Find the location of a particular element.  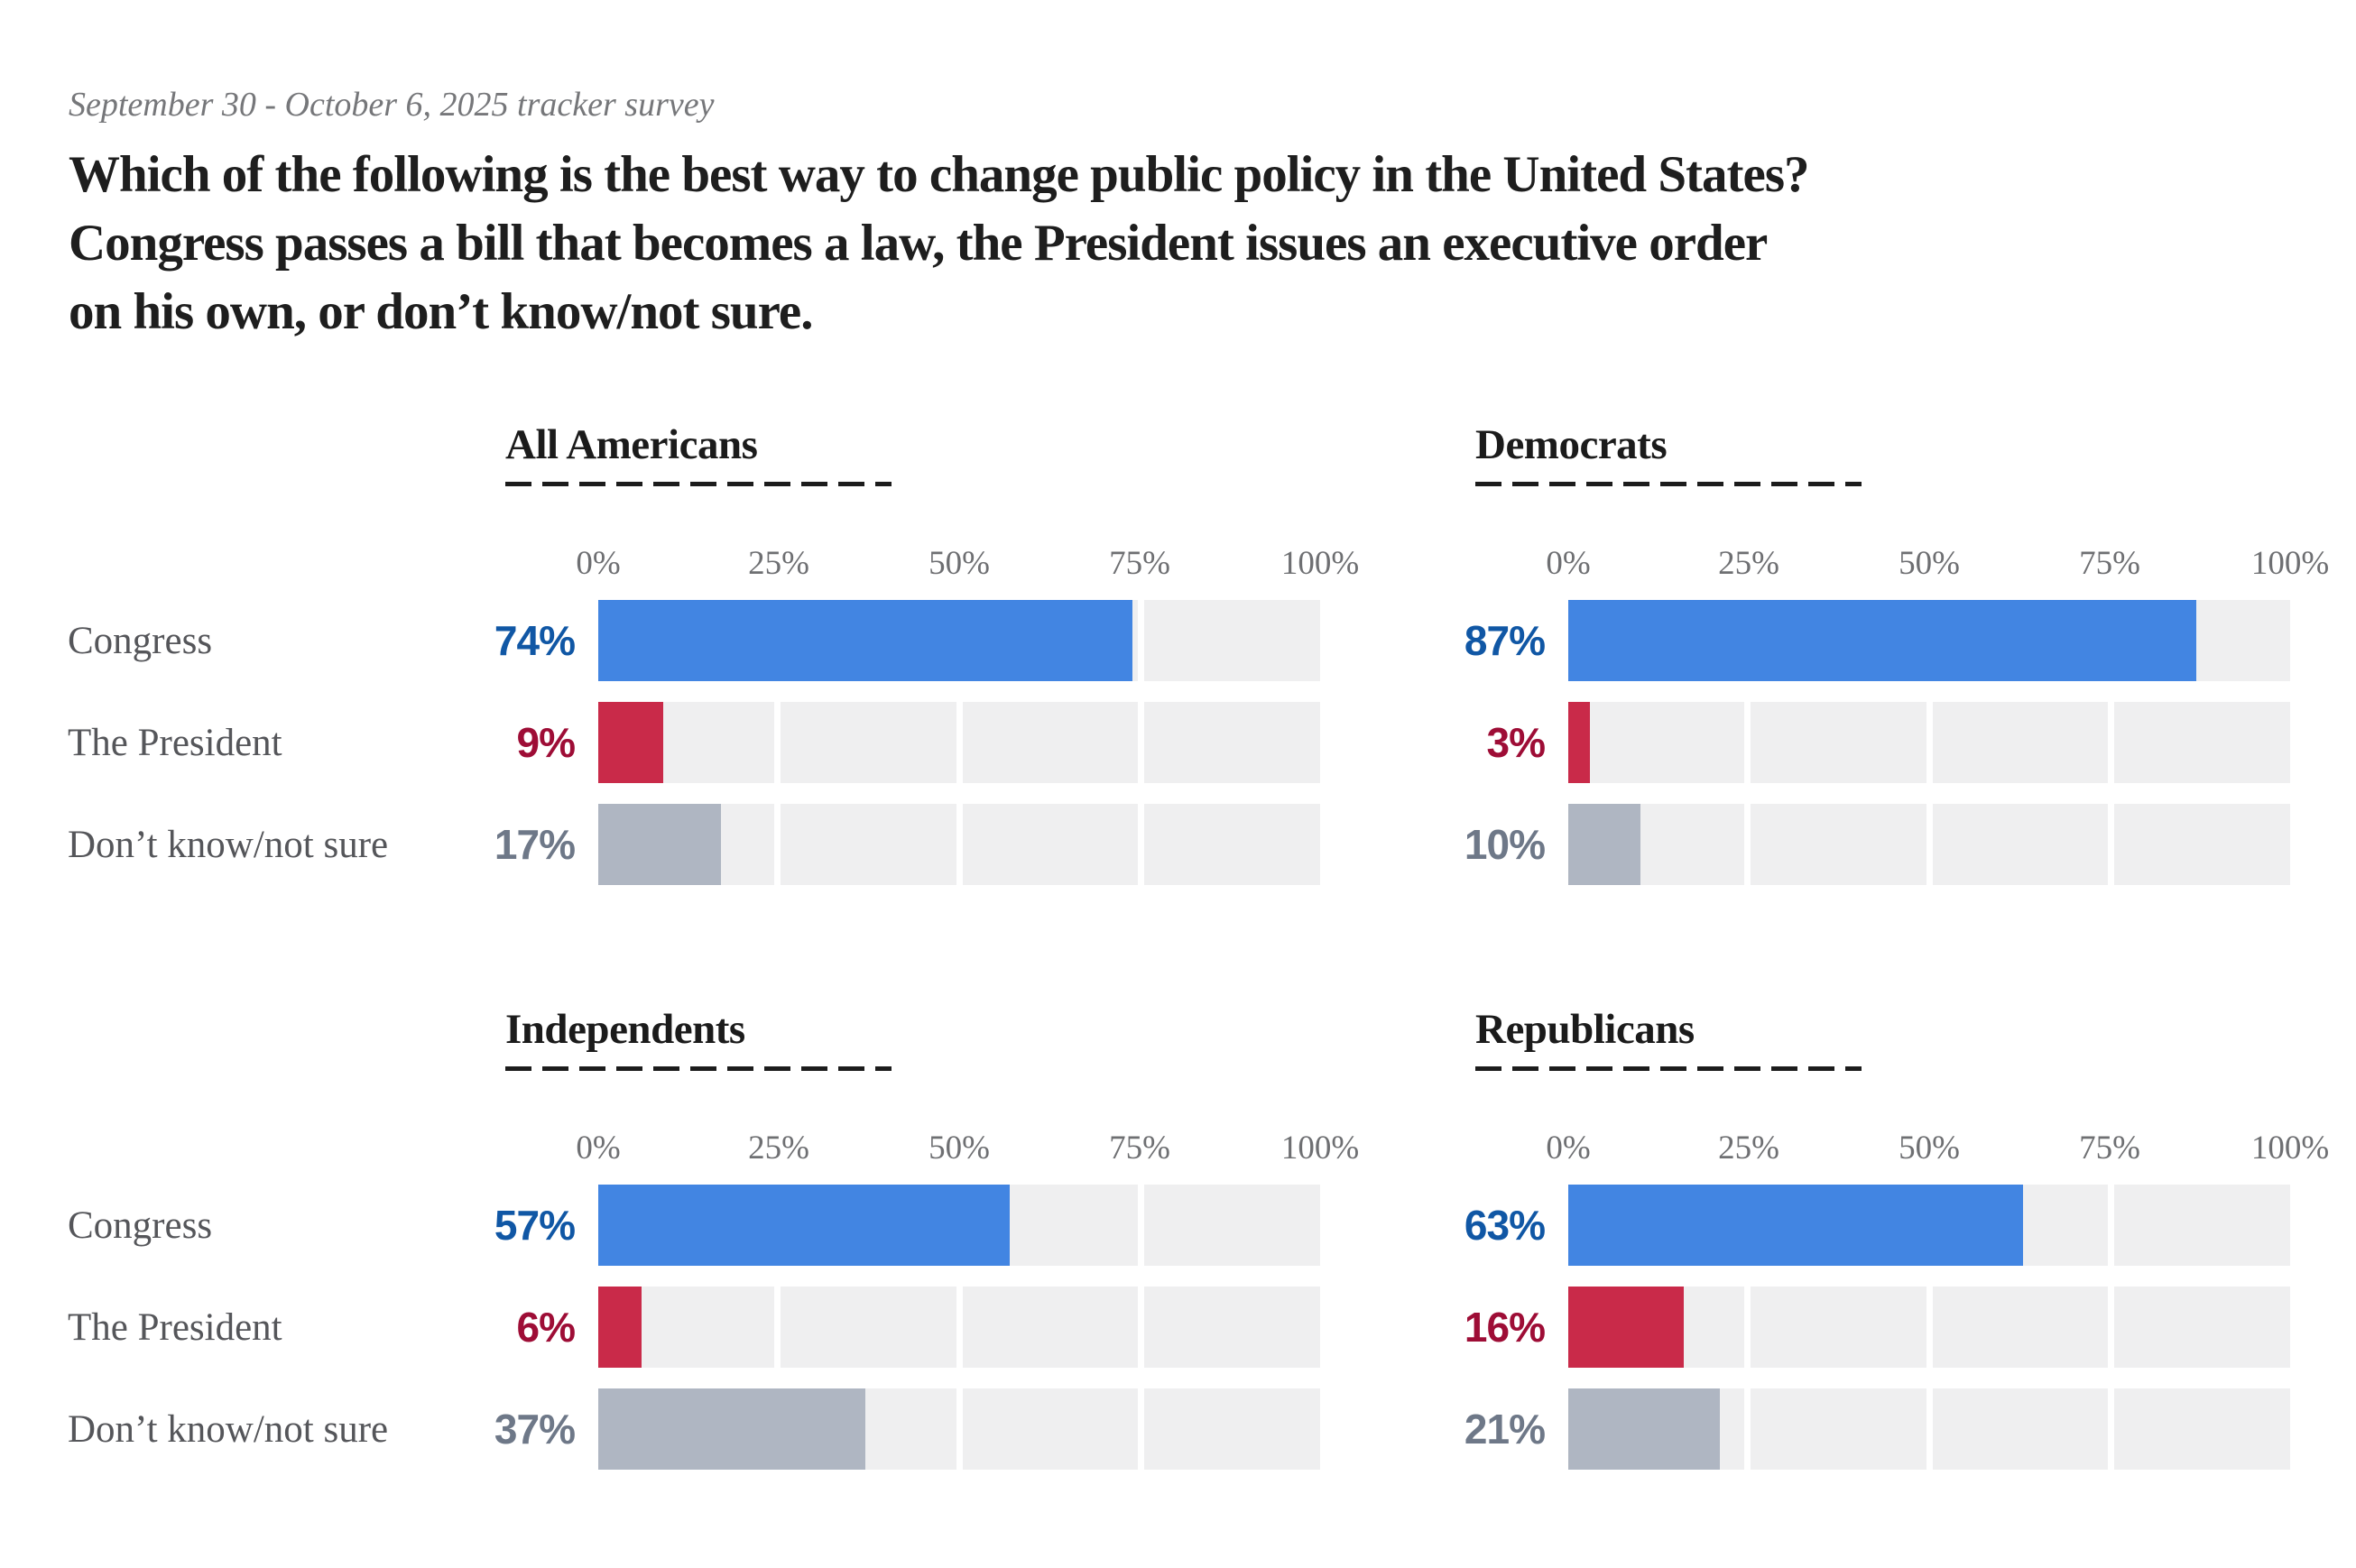

value-label: 6% is located at coordinates (546, 1327).